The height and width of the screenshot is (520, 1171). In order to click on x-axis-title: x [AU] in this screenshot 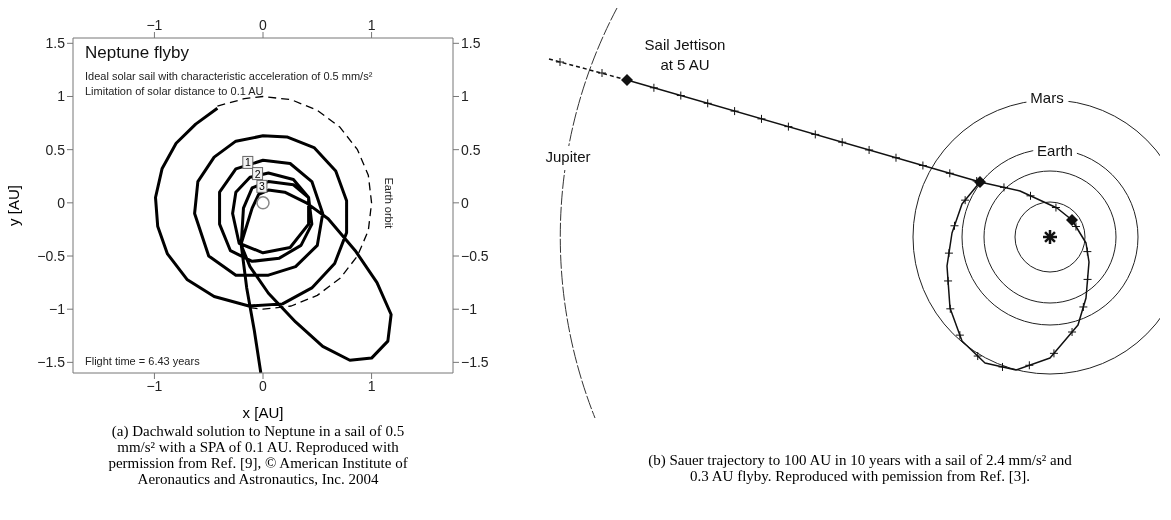, I will do `click(263, 412)`.